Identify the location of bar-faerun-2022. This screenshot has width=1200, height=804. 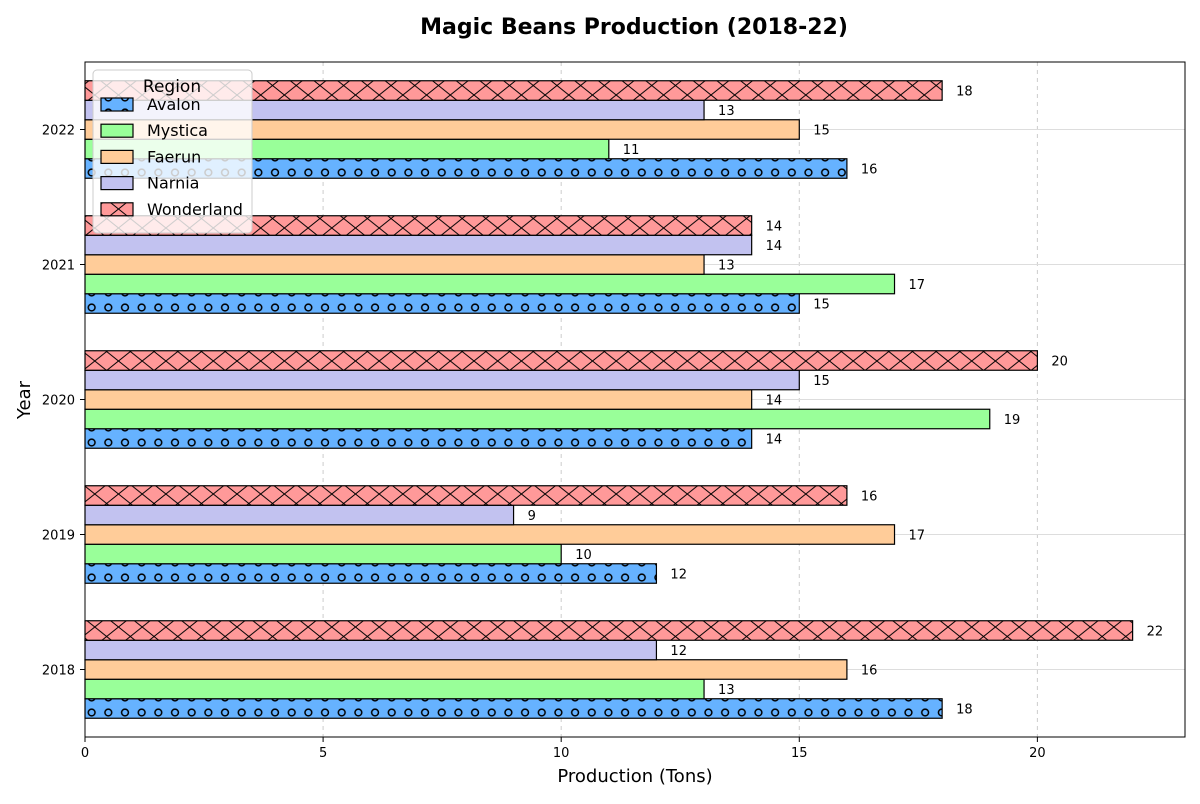
(442, 129).